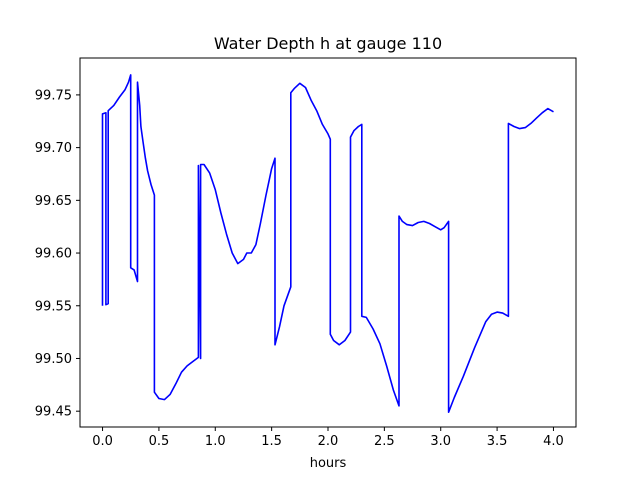 This screenshot has width=640, height=480. Describe the element at coordinates (328, 43) in the screenshot. I see `chart-title: Water Depth h at gauge 110` at that location.